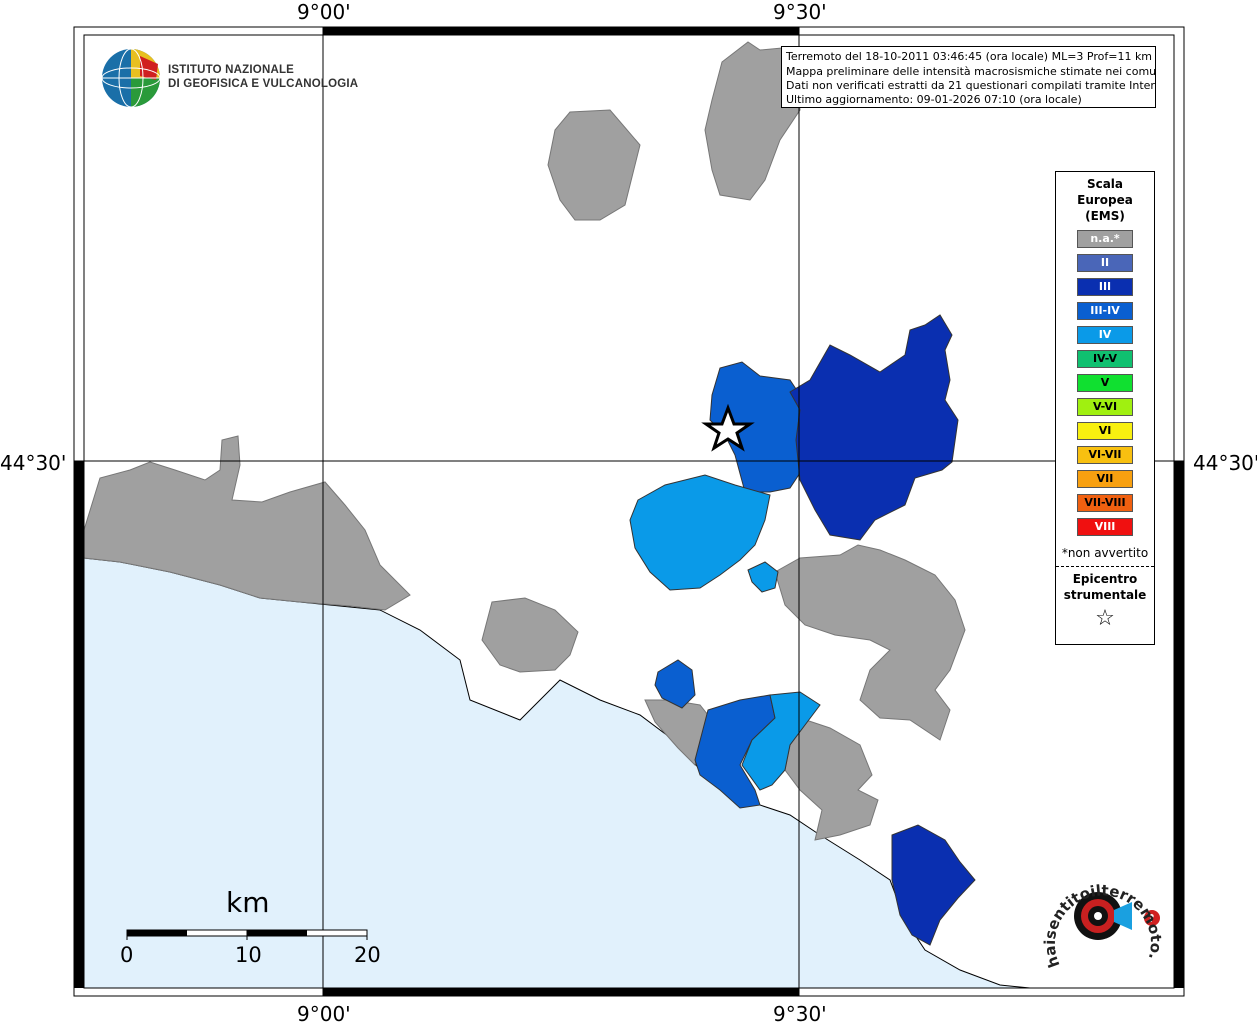 This screenshot has width=1257, height=1026. What do you see at coordinates (263, 84) in the screenshot?
I see `institute-line2: DI GEOFISICA E VULCANOLOGIA` at bounding box center [263, 84].